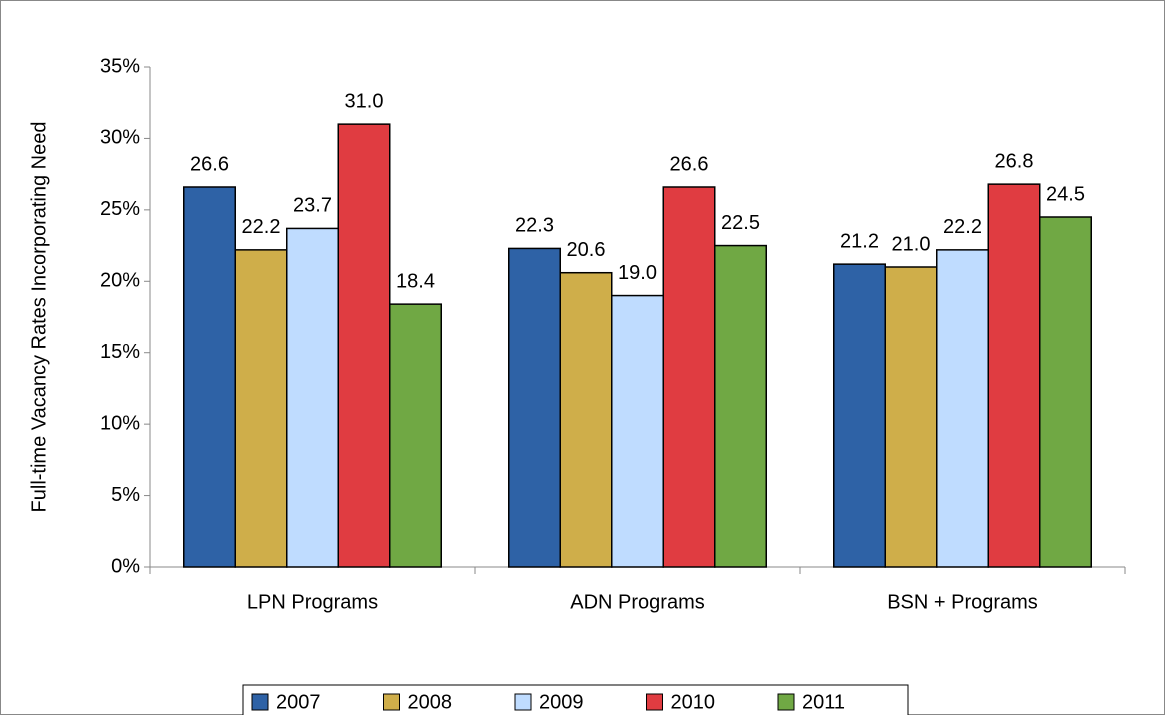 The height and width of the screenshot is (720, 1165). Describe the element at coordinates (312, 602) in the screenshot. I see `x-tick-label: LPN Programs` at that location.